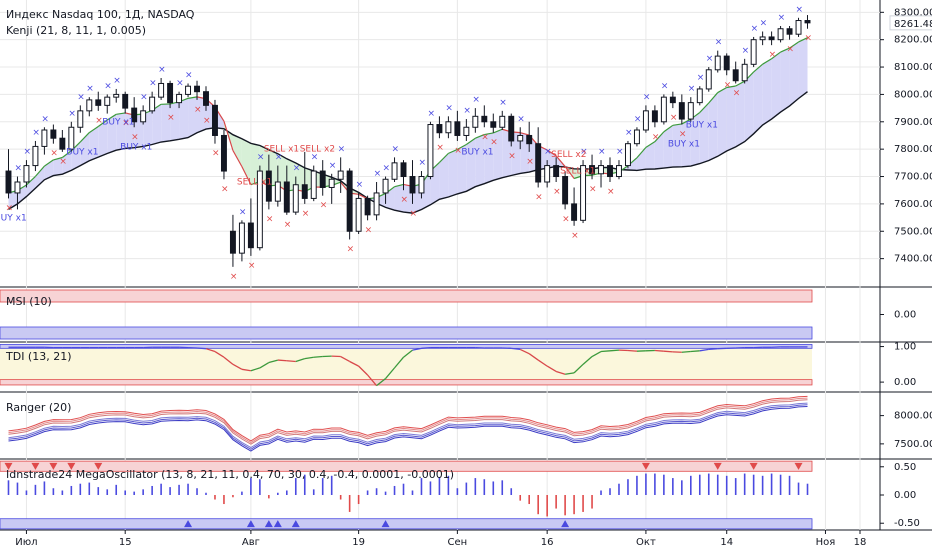 The width and height of the screenshot is (932, 550). Describe the element at coordinates (905, 347) in the screenshot. I see `tdi-tick-label: 1.00` at that location.